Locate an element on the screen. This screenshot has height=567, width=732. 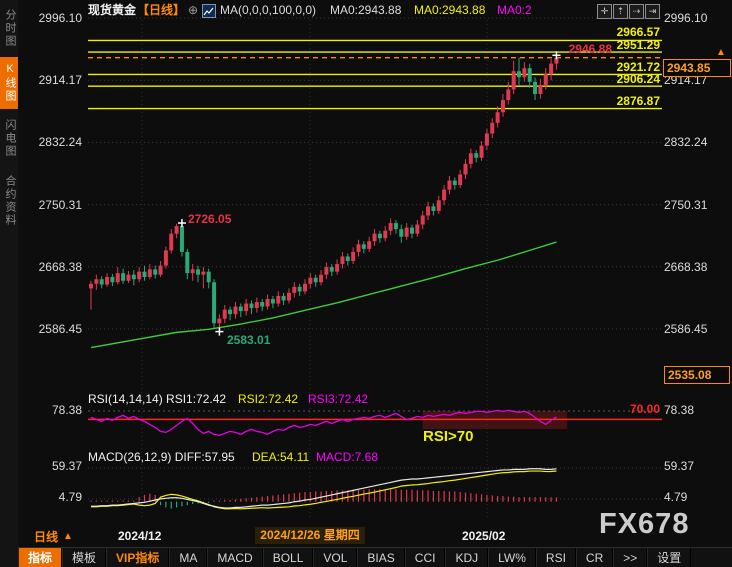
rsi-overbought-level-label: 70.00 is located at coordinates (645, 409).